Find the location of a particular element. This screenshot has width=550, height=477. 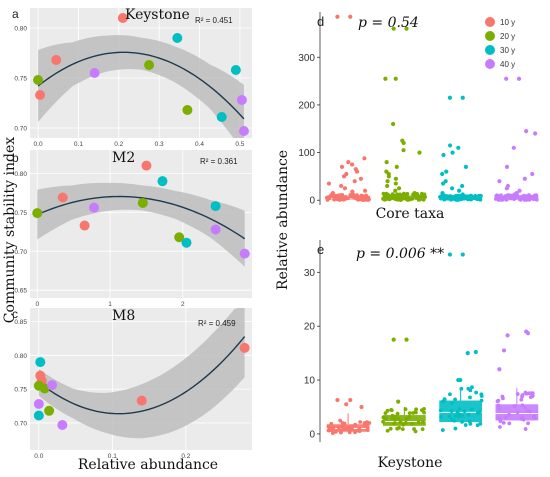

fit-curve is located at coordinates (141, 217).